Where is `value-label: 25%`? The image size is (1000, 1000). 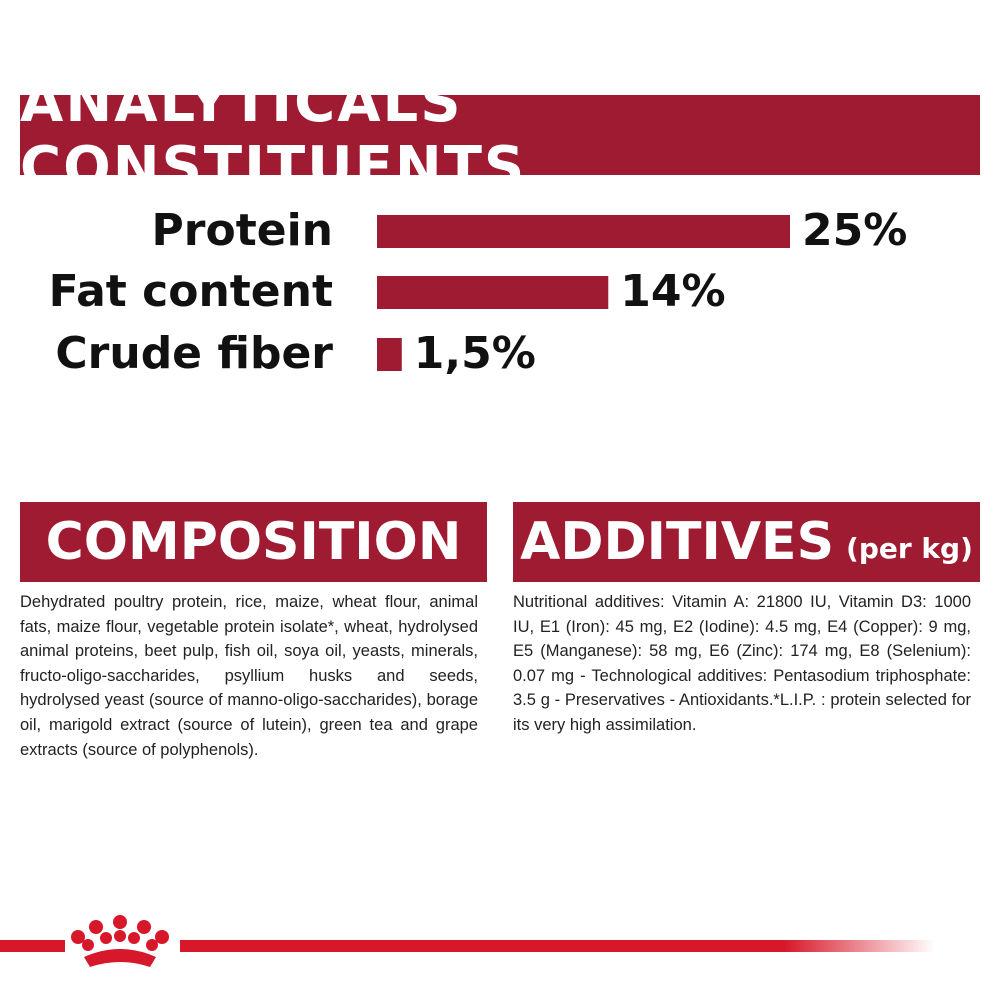 value-label: 25% is located at coordinates (854, 230).